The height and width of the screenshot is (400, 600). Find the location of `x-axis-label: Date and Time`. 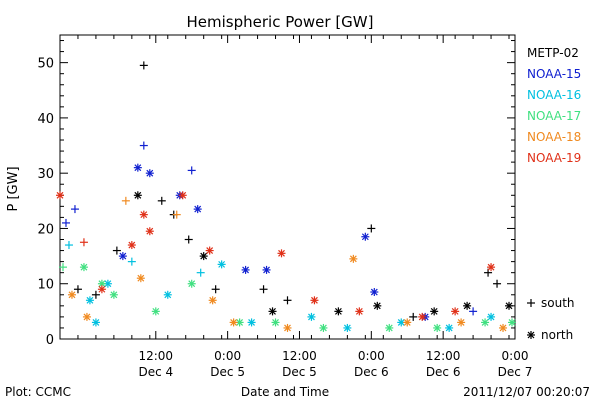

x-axis-label: Date and Time is located at coordinates (285, 392).